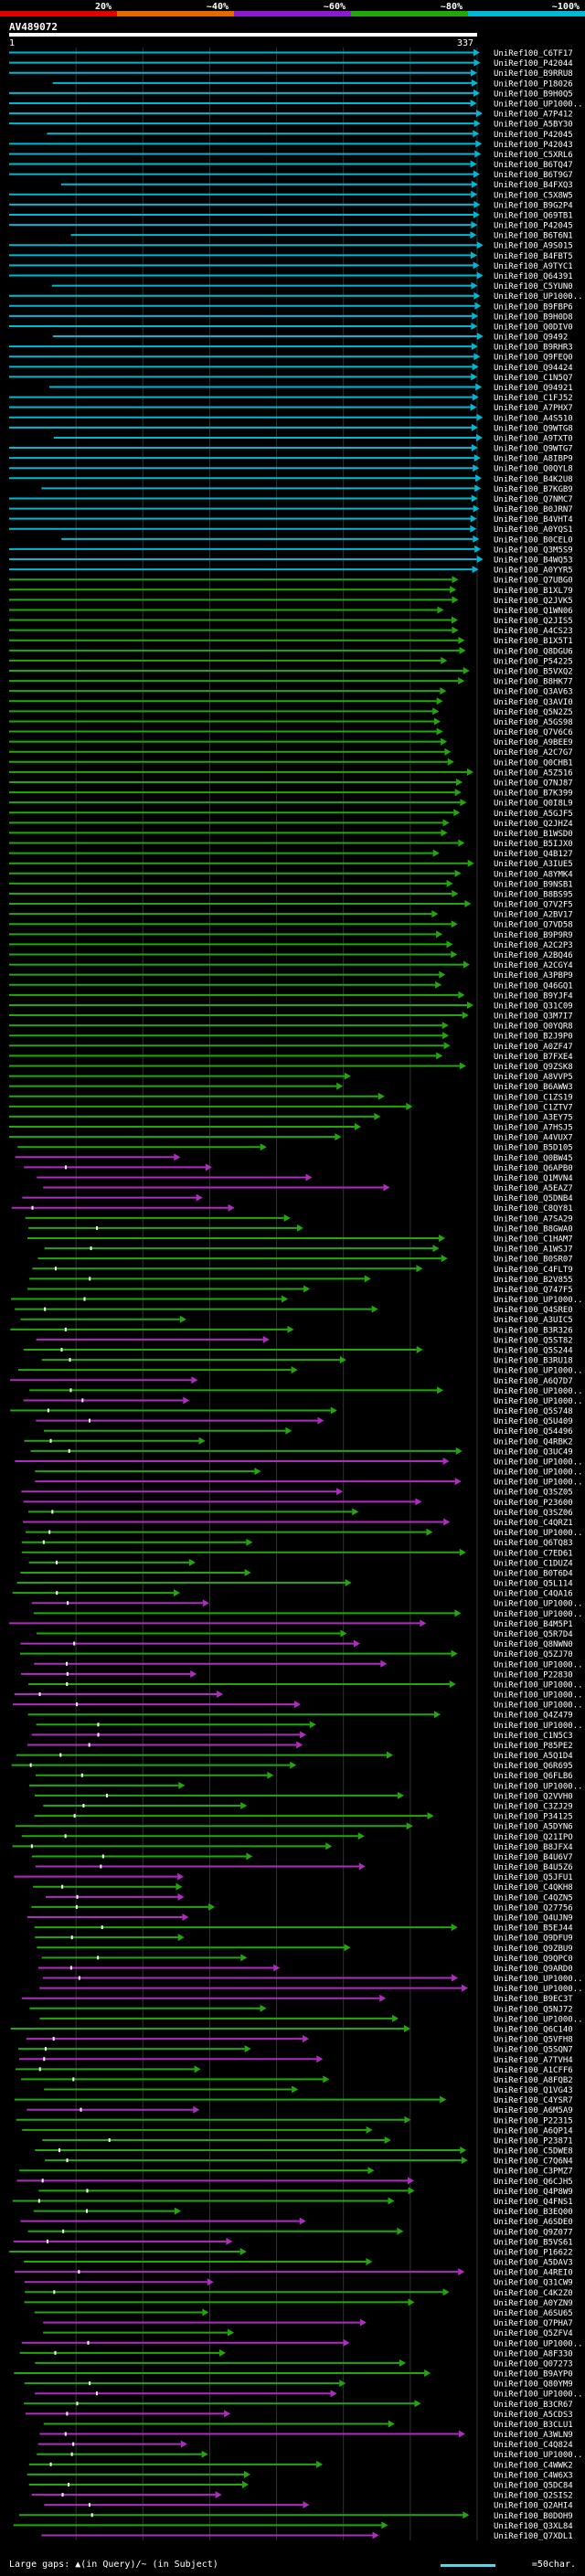  I want to click on subject-label: UniRef100_A6M5A9, so click(534, 2110).